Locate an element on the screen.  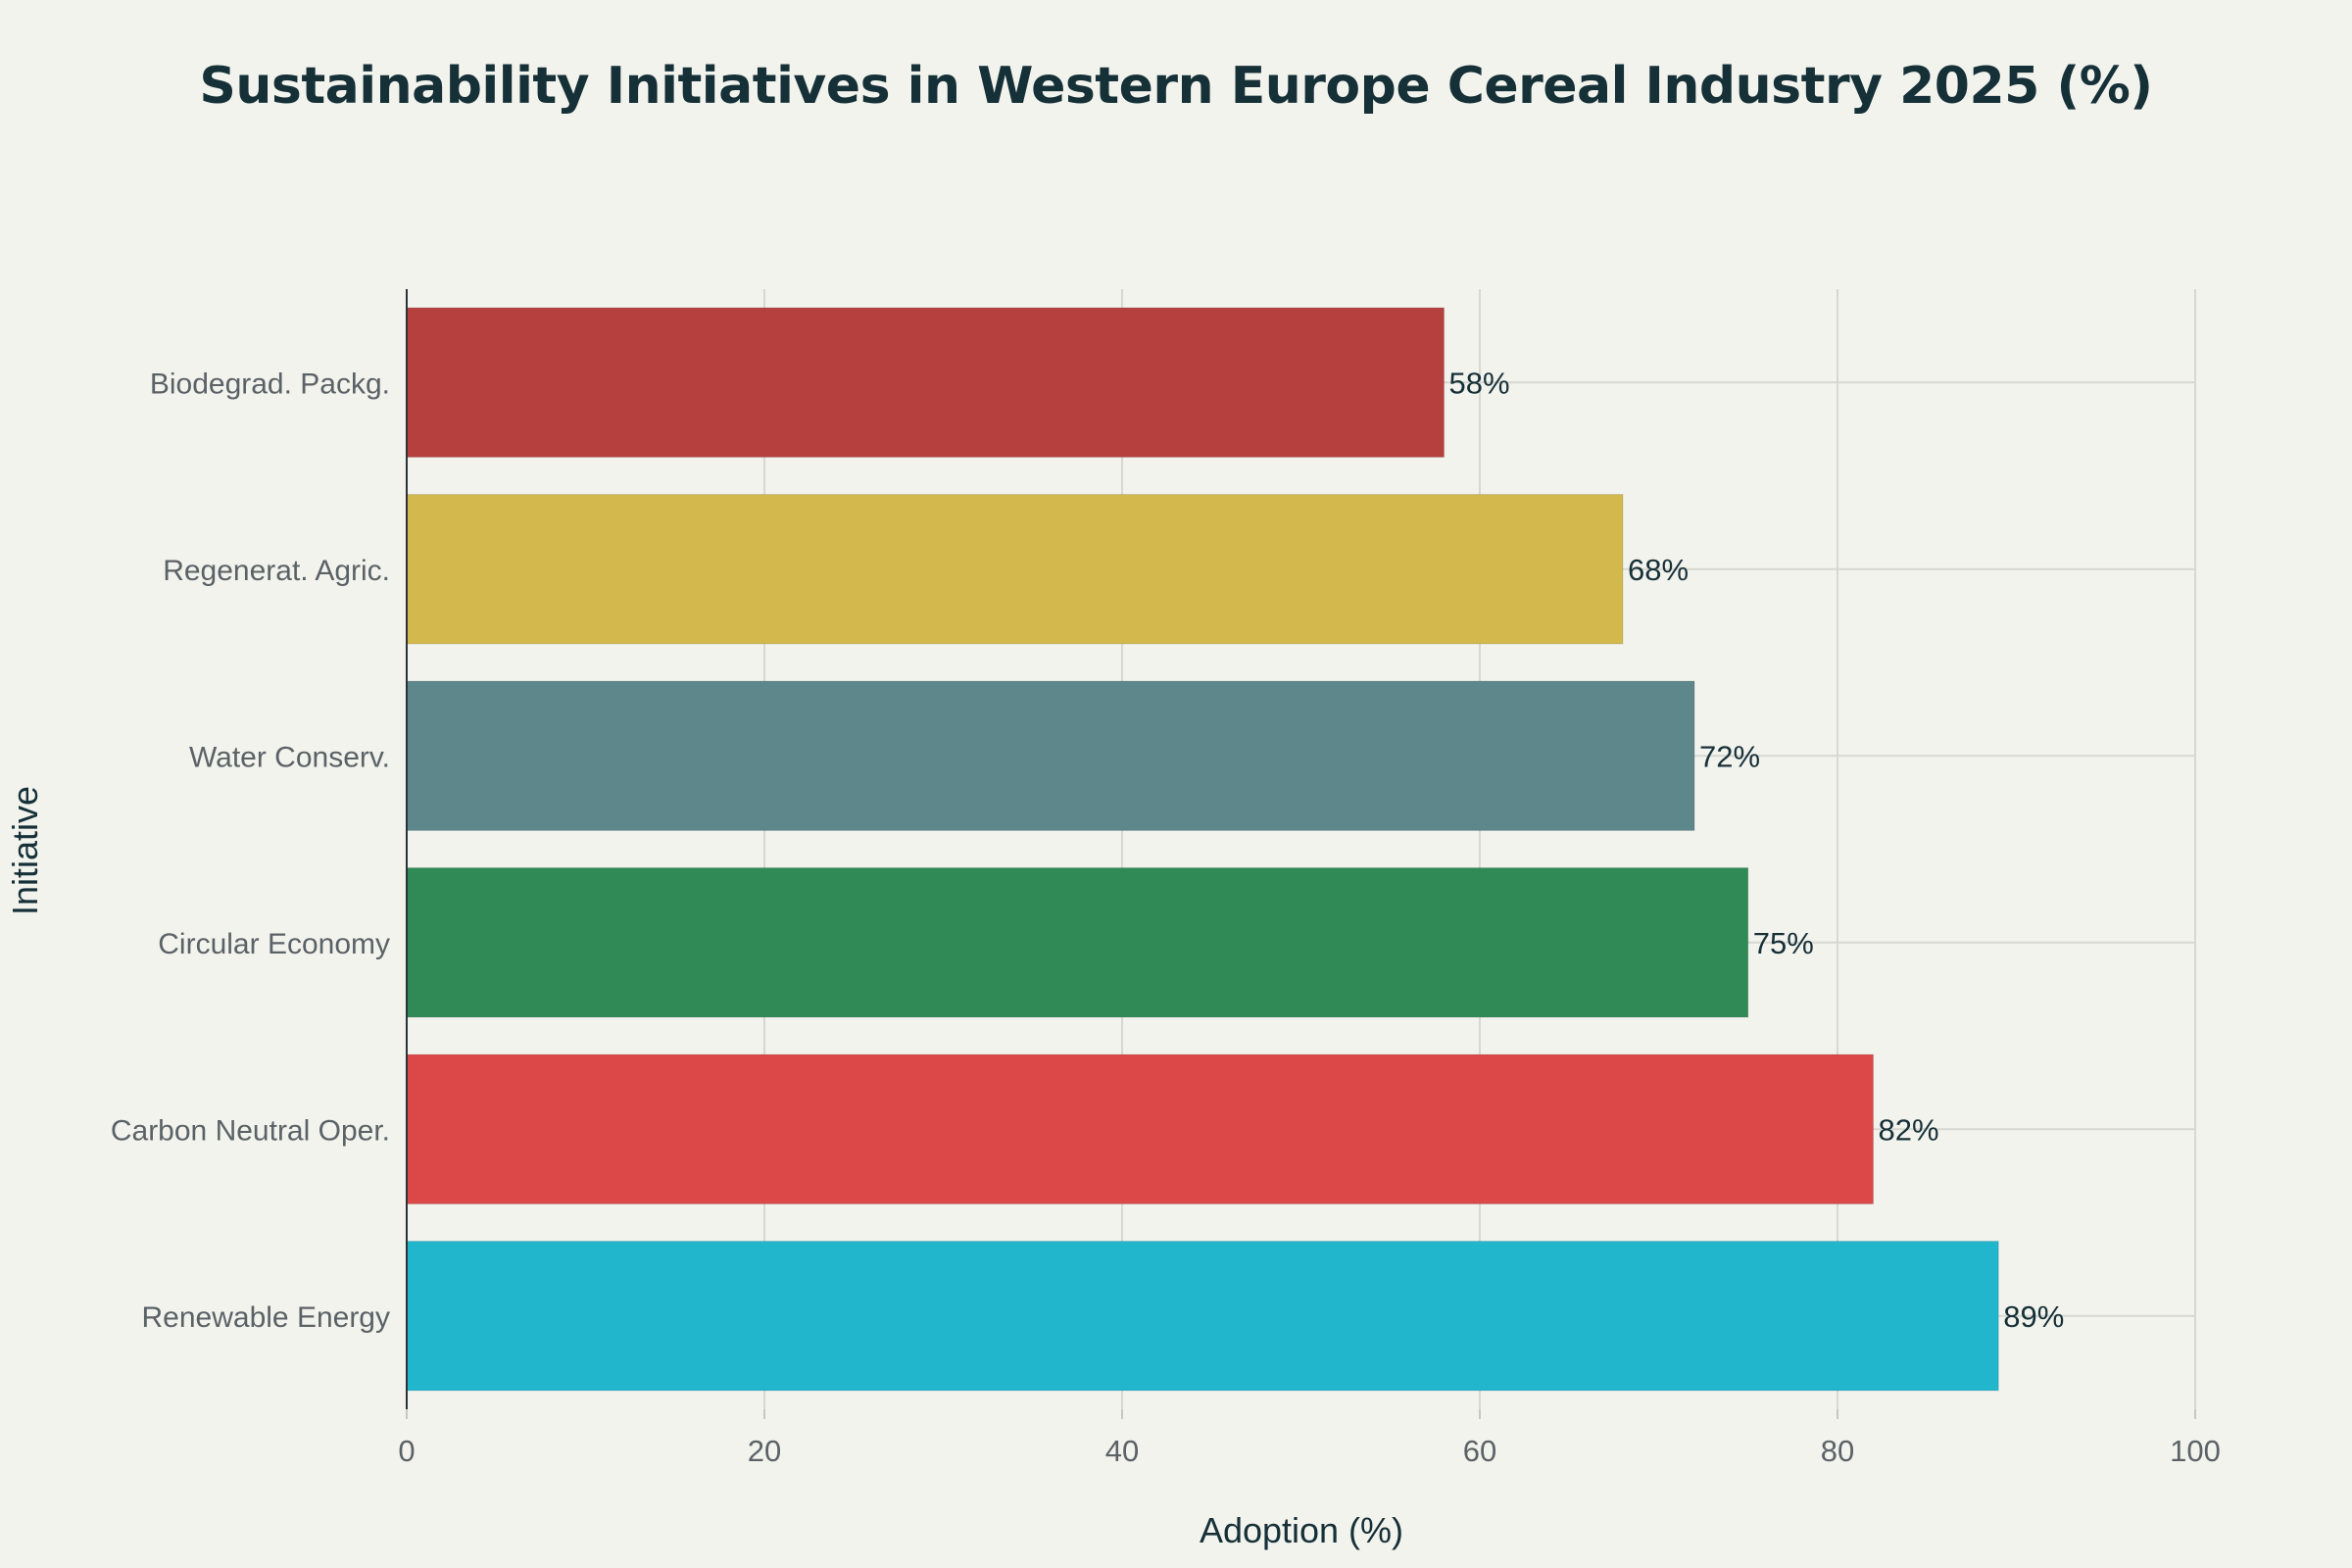
x-tick-label: 20 is located at coordinates (764, 1451).